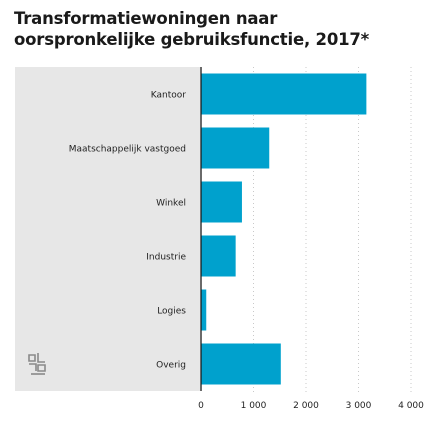 The width and height of the screenshot is (424, 422). What do you see at coordinates (411, 406) in the screenshot?
I see `x-tick-label: 4 000` at bounding box center [411, 406].